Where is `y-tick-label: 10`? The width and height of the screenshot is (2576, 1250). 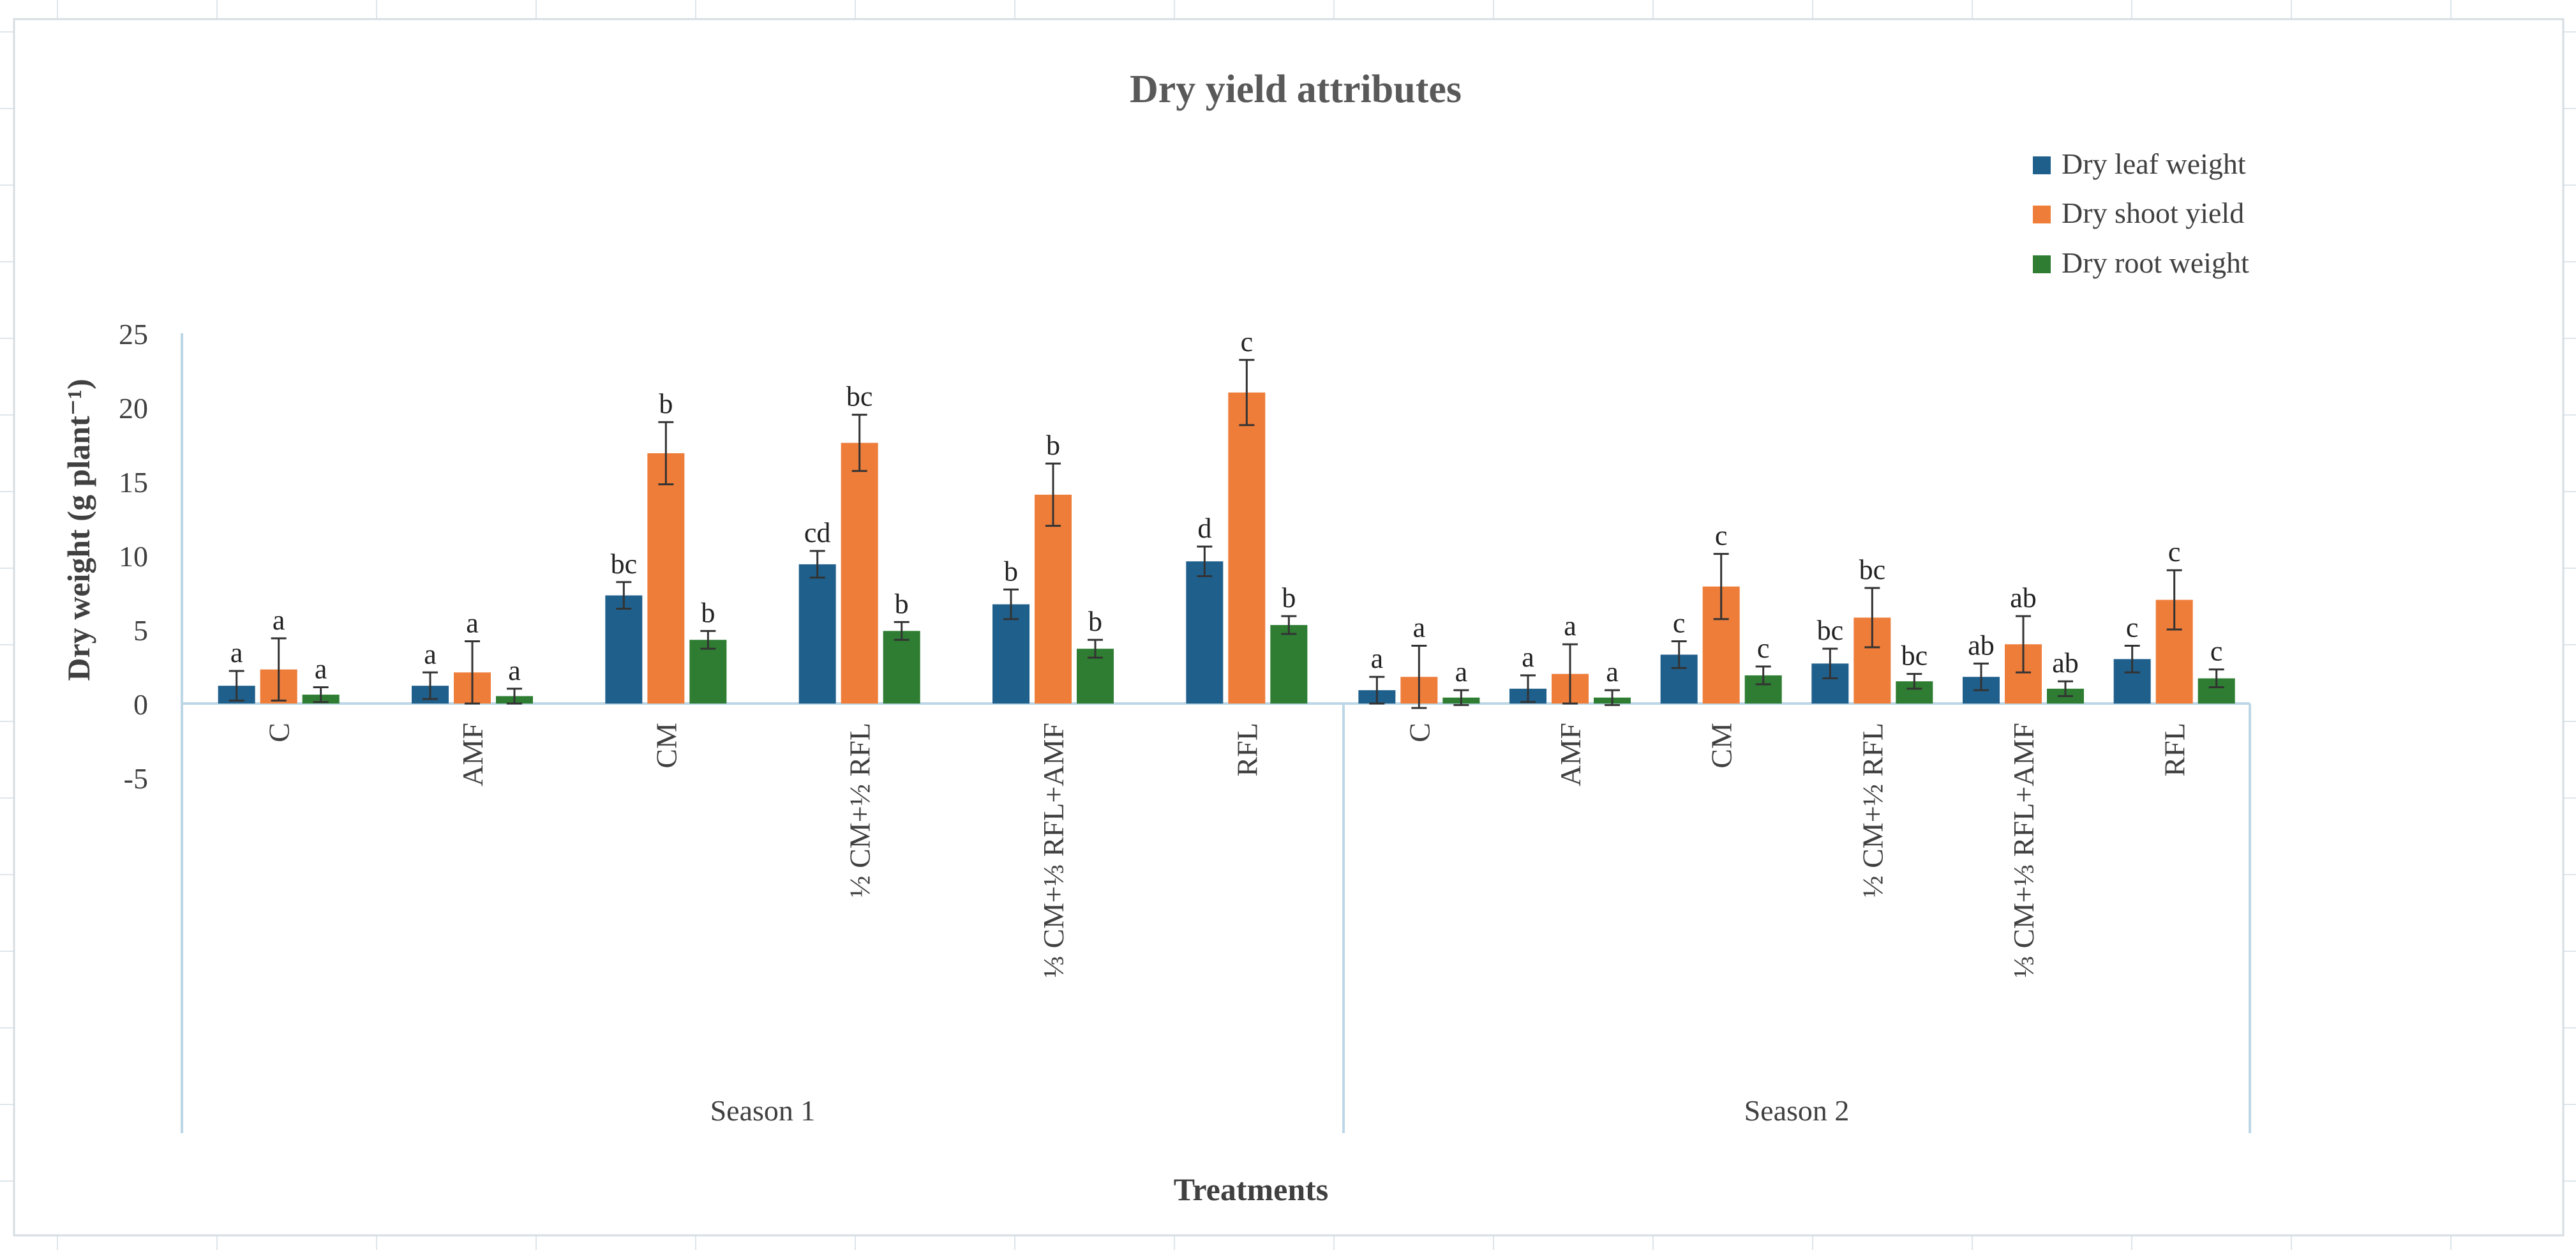
y-tick-label: 10 is located at coordinates (133, 556).